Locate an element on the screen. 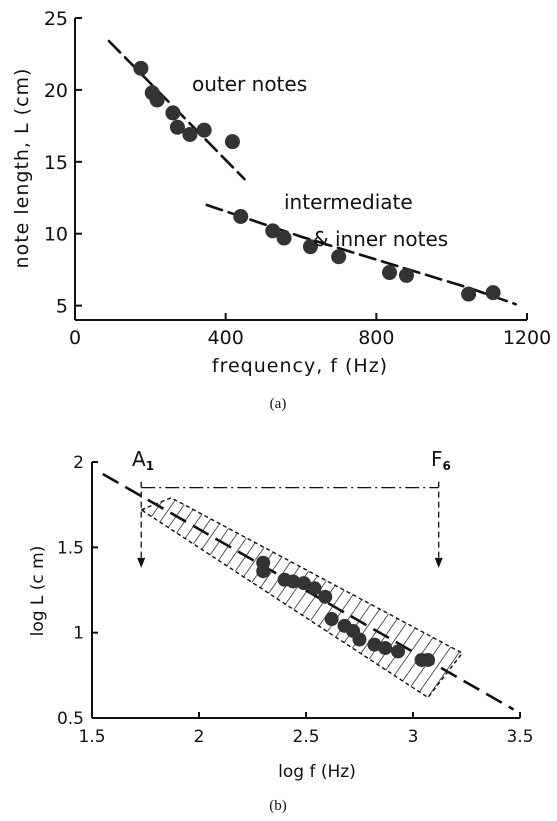  panel-a-x-tick-label: 400 is located at coordinates (226, 338).